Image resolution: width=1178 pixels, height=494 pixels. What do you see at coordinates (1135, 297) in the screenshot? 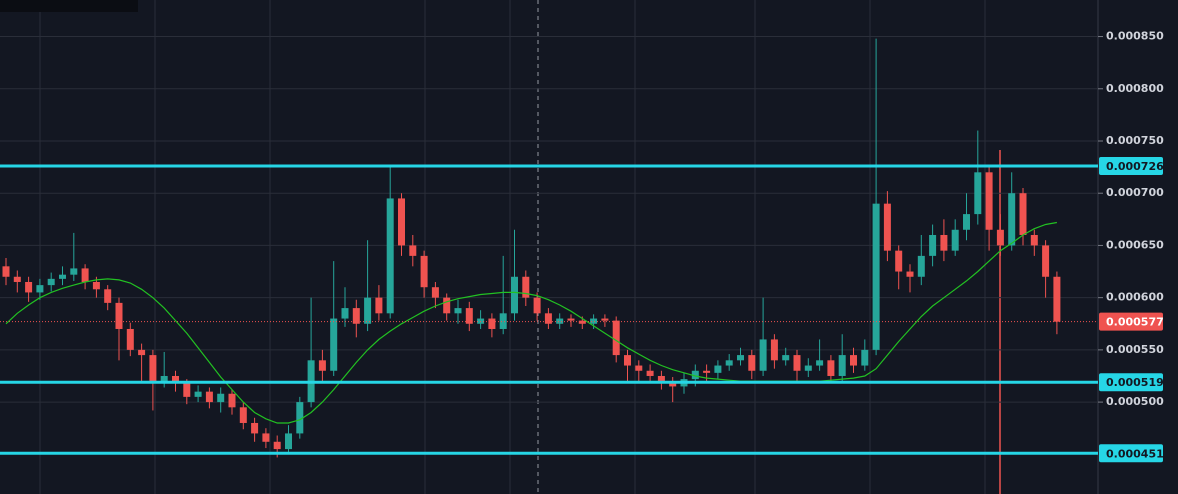
I see `y-tick-label: 0.000600` at bounding box center [1135, 297].